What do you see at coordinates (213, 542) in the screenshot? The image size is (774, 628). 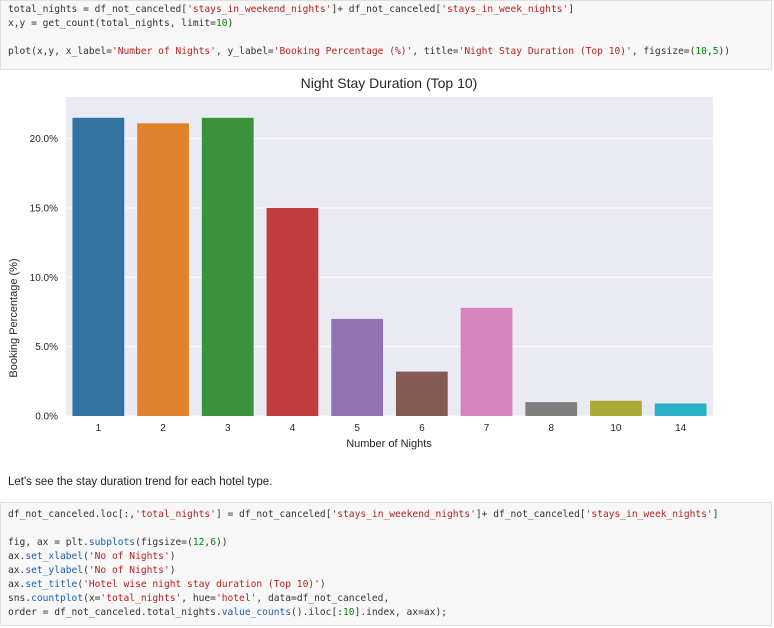 I see `code-token: 6` at bounding box center [213, 542].